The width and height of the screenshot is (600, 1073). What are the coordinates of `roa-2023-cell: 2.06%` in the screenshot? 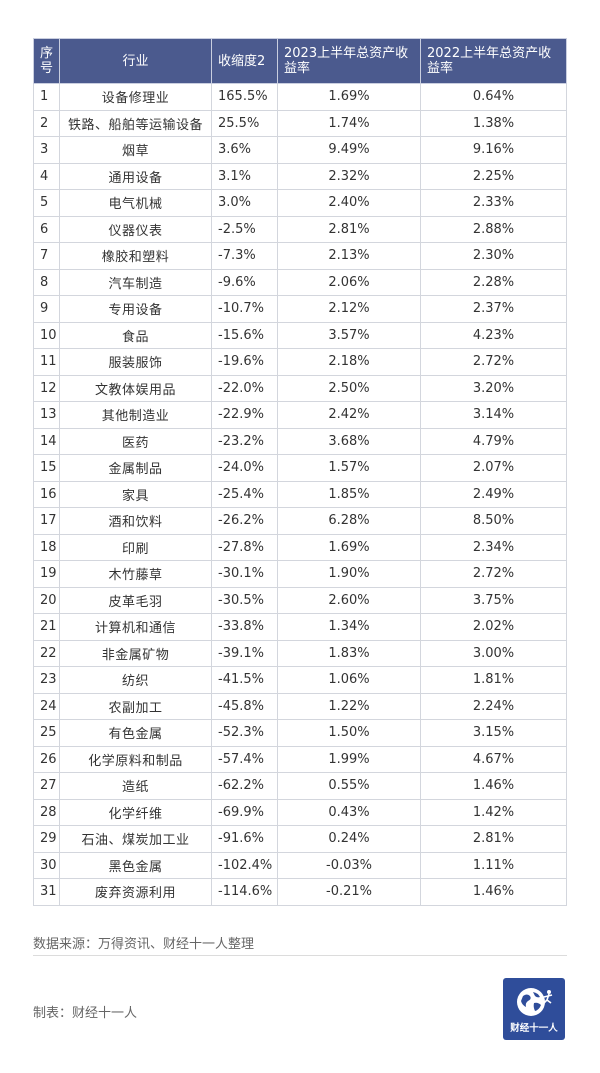 It's located at (349, 282).